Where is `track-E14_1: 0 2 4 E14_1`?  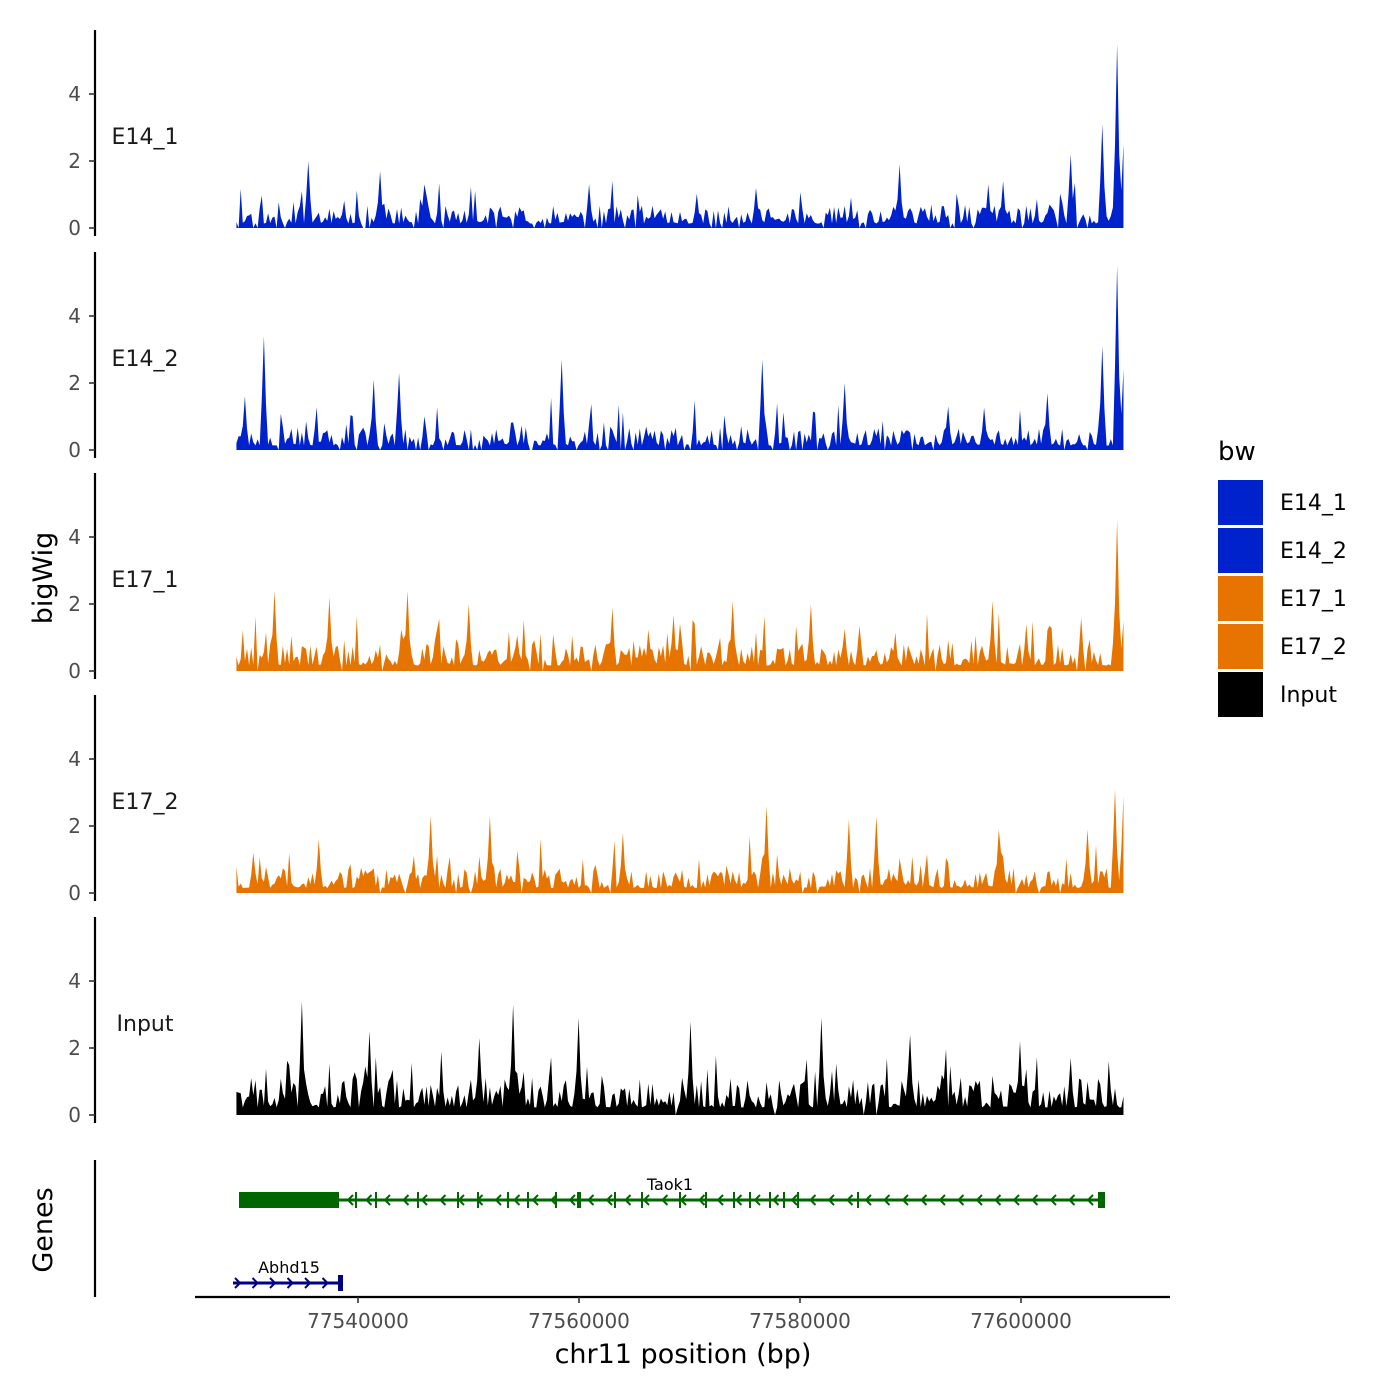
track-E14_1: 0 2 4 E14_1 is located at coordinates (596, 135).